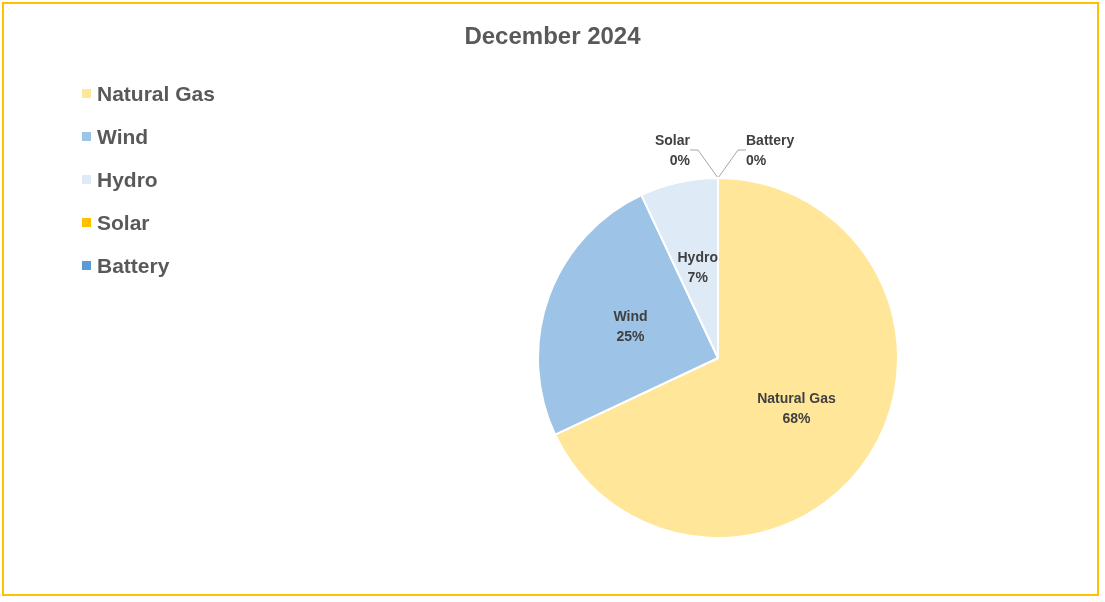  What do you see at coordinates (697, 257) in the screenshot?
I see `slice-label: Hydro` at bounding box center [697, 257].